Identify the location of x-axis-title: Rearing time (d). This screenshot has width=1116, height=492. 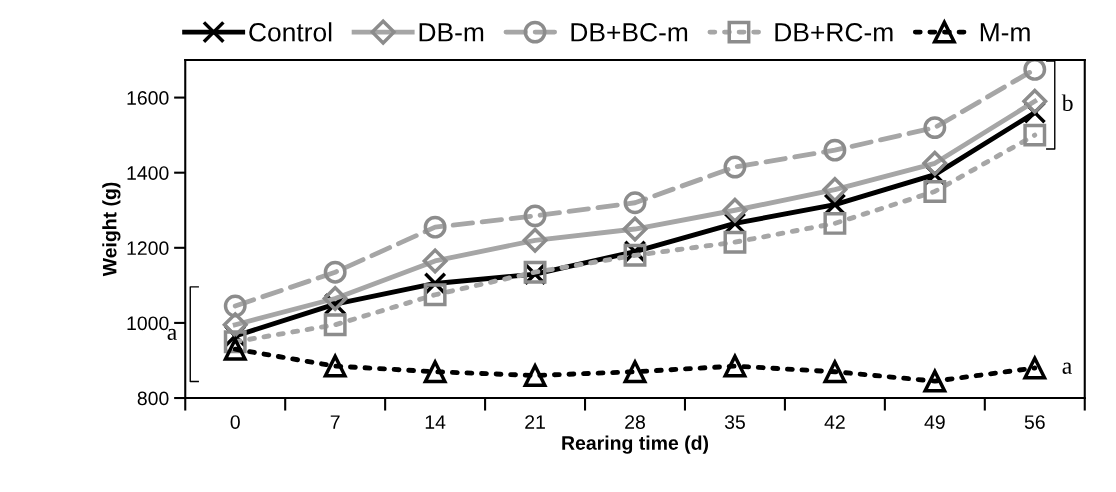
(635, 444).